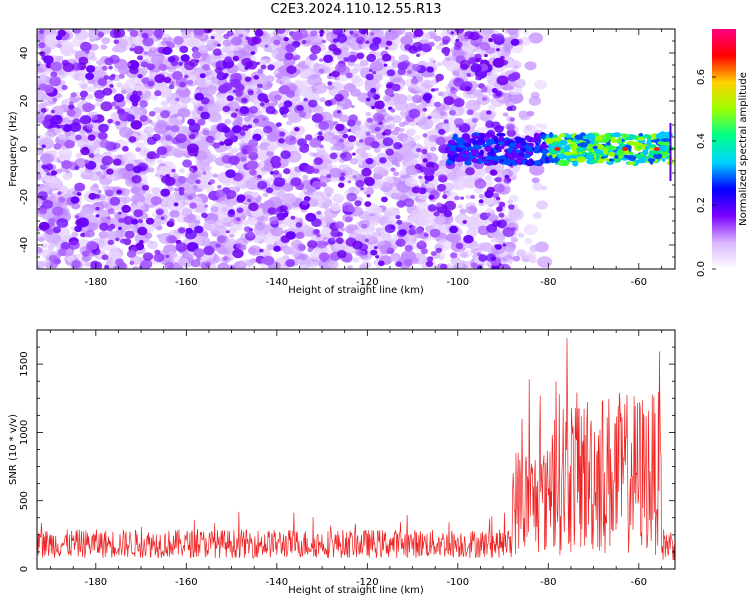 This screenshot has height=600, width=750. I want to click on y-tick-label: -40, so click(24, 245).